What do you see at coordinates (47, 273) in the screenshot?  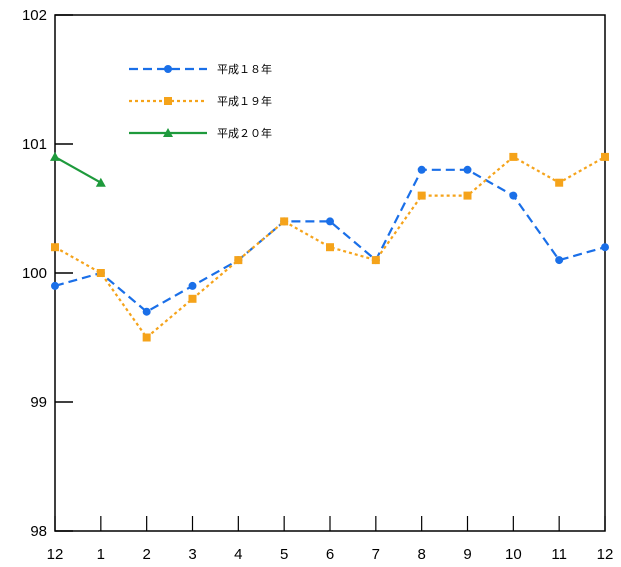 I see `y-axis: 98 99 100 101 102` at bounding box center [47, 273].